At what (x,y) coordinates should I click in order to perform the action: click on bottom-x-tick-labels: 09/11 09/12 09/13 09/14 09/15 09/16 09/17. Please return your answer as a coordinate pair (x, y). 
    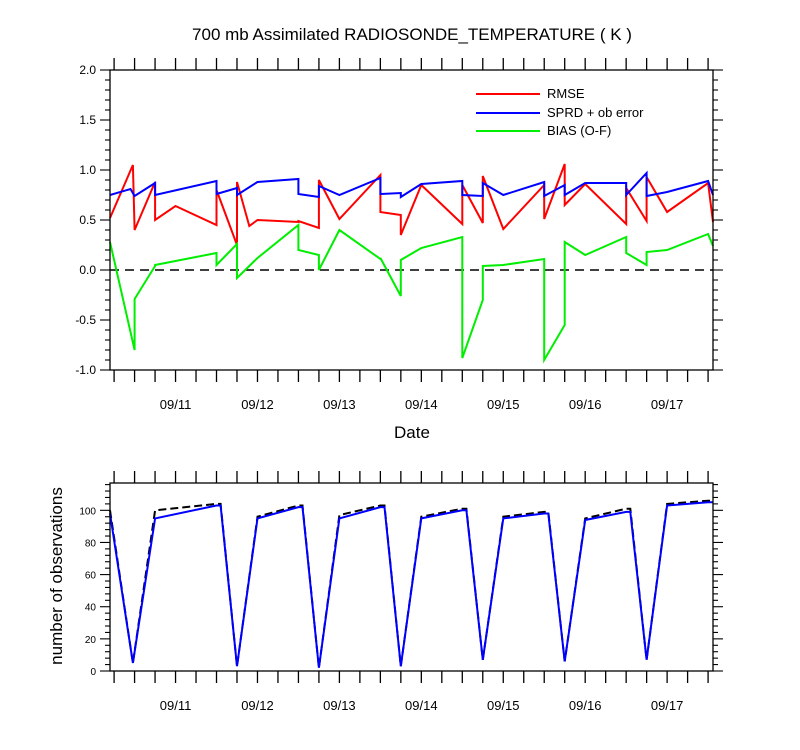
    Looking at the image, I should click on (422, 705).